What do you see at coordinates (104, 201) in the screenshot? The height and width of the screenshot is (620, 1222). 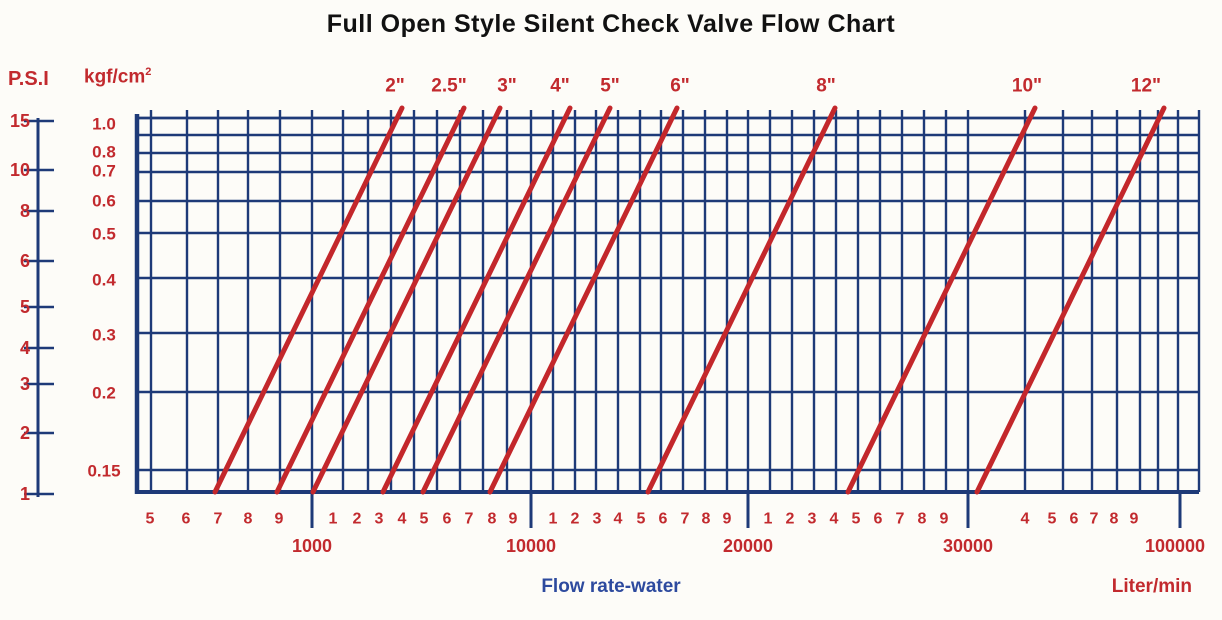 I see `kgf-tick-label: 0.6` at bounding box center [104, 201].